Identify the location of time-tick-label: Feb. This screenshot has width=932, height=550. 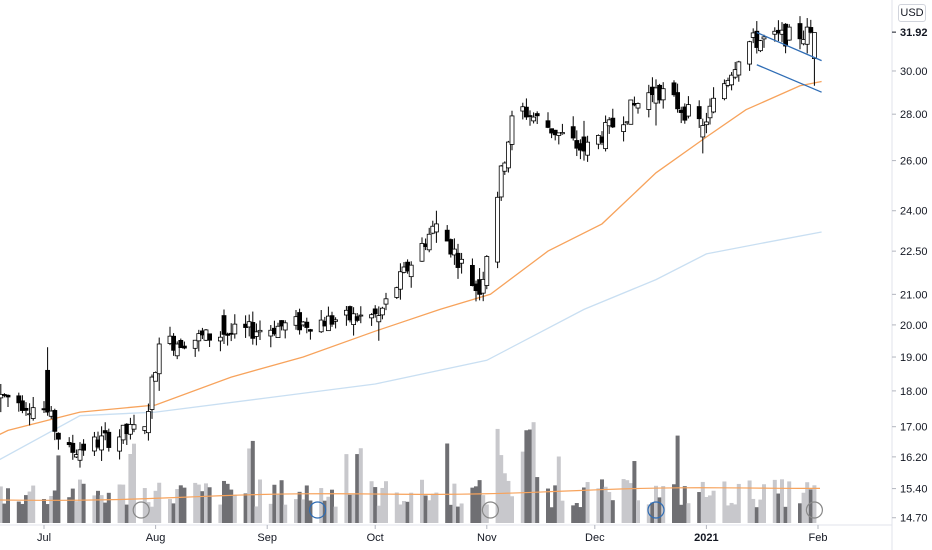
(818, 538).